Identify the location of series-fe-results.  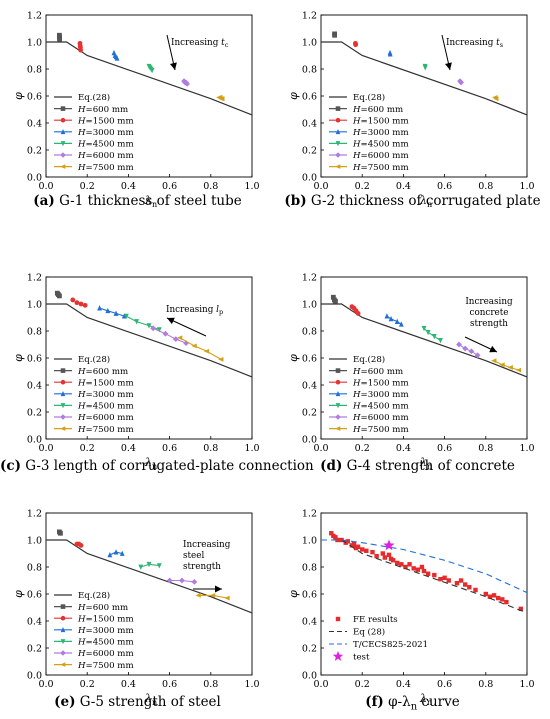
(426, 571).